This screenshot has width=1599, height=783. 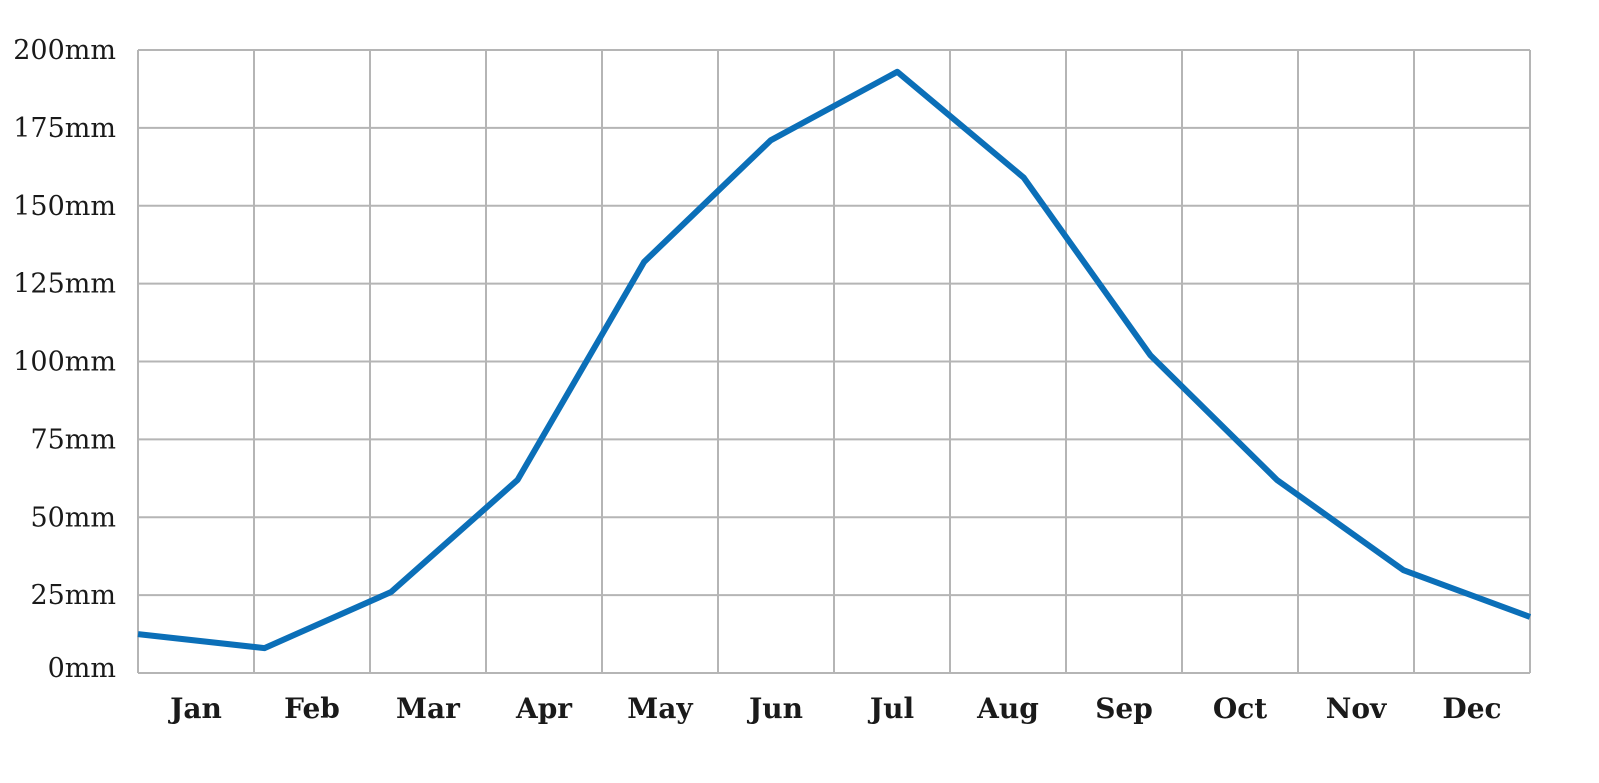 What do you see at coordinates (64, 128) in the screenshot?
I see `y-tick-label: 175mm` at bounding box center [64, 128].